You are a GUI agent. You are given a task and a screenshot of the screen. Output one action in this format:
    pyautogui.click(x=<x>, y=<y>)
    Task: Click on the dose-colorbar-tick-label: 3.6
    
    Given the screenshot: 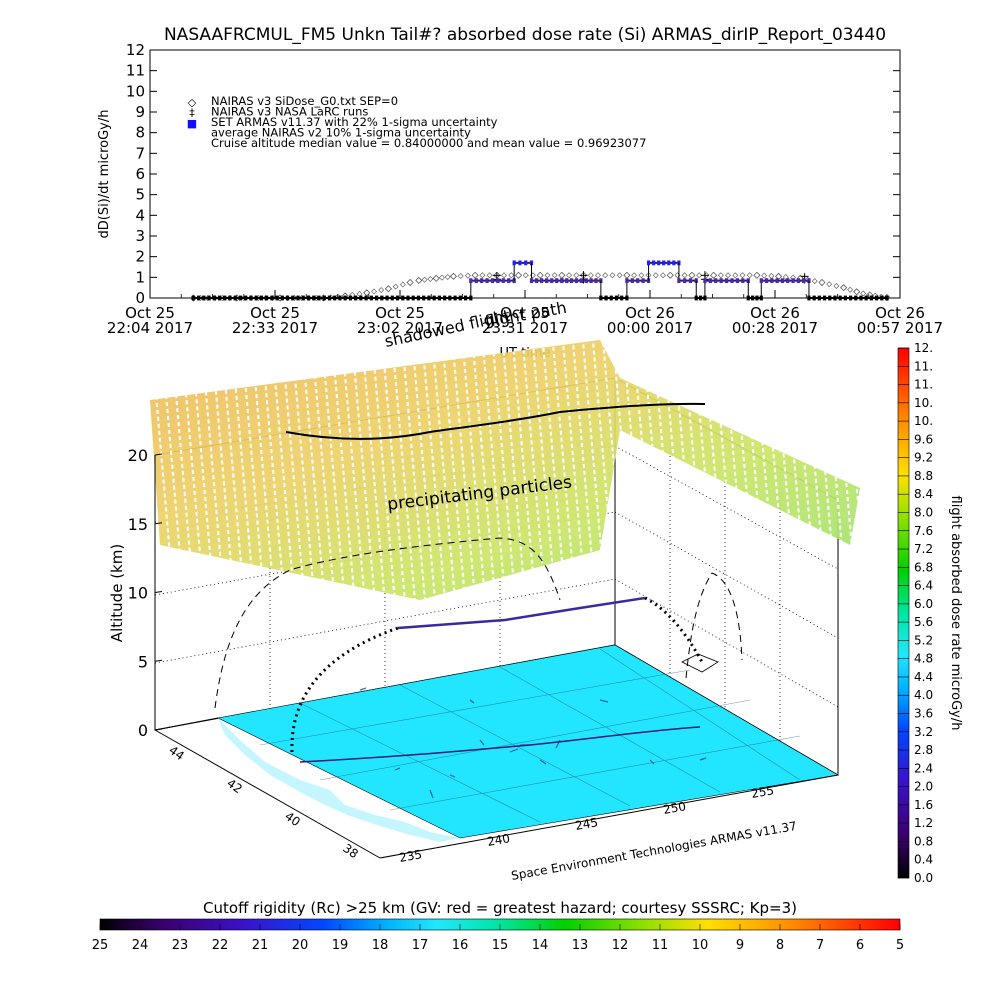 What is the action you would take?
    pyautogui.click(x=923, y=714)
    